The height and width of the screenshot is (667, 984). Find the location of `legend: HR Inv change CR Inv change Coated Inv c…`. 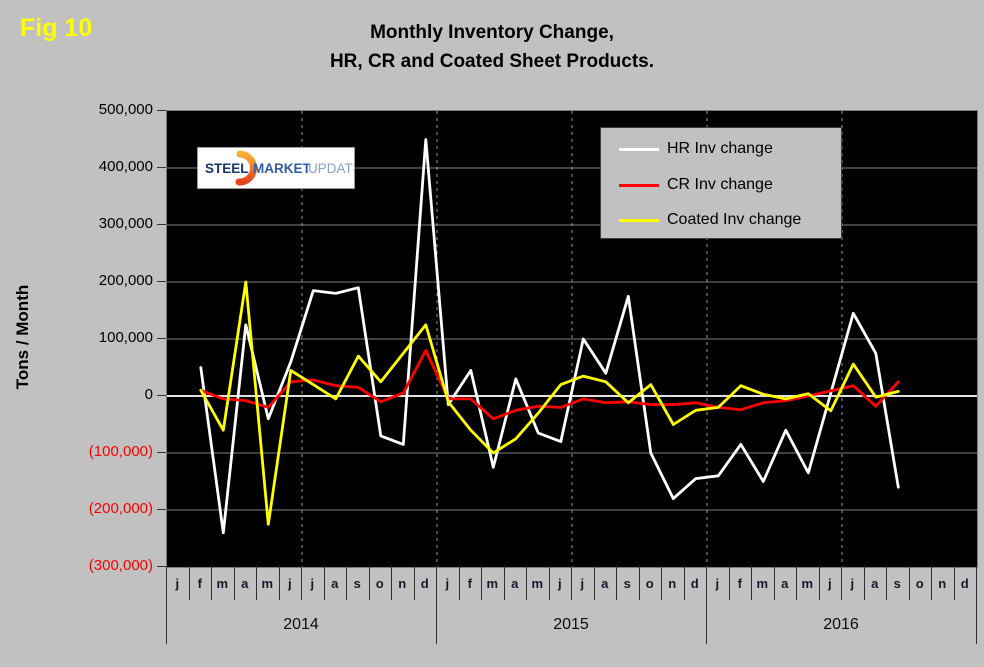

legend: HR Inv change CR Inv change Coated Inv c… is located at coordinates (721, 183).